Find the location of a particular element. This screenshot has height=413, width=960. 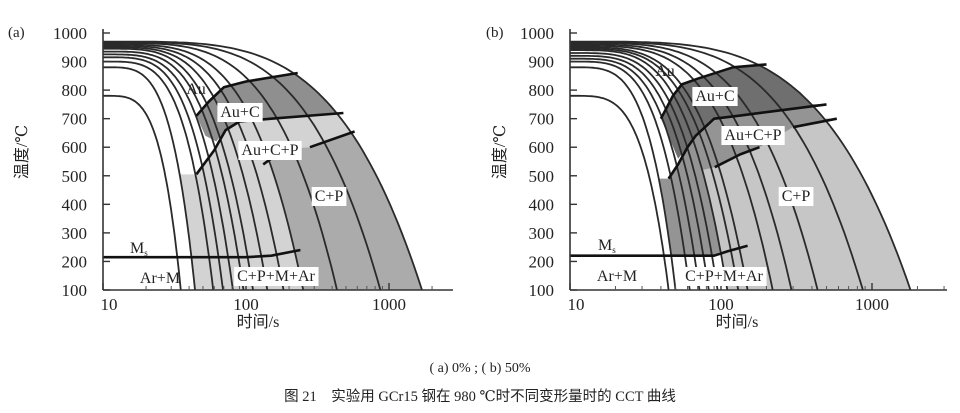

region-light is located at coordinates (267, 201).